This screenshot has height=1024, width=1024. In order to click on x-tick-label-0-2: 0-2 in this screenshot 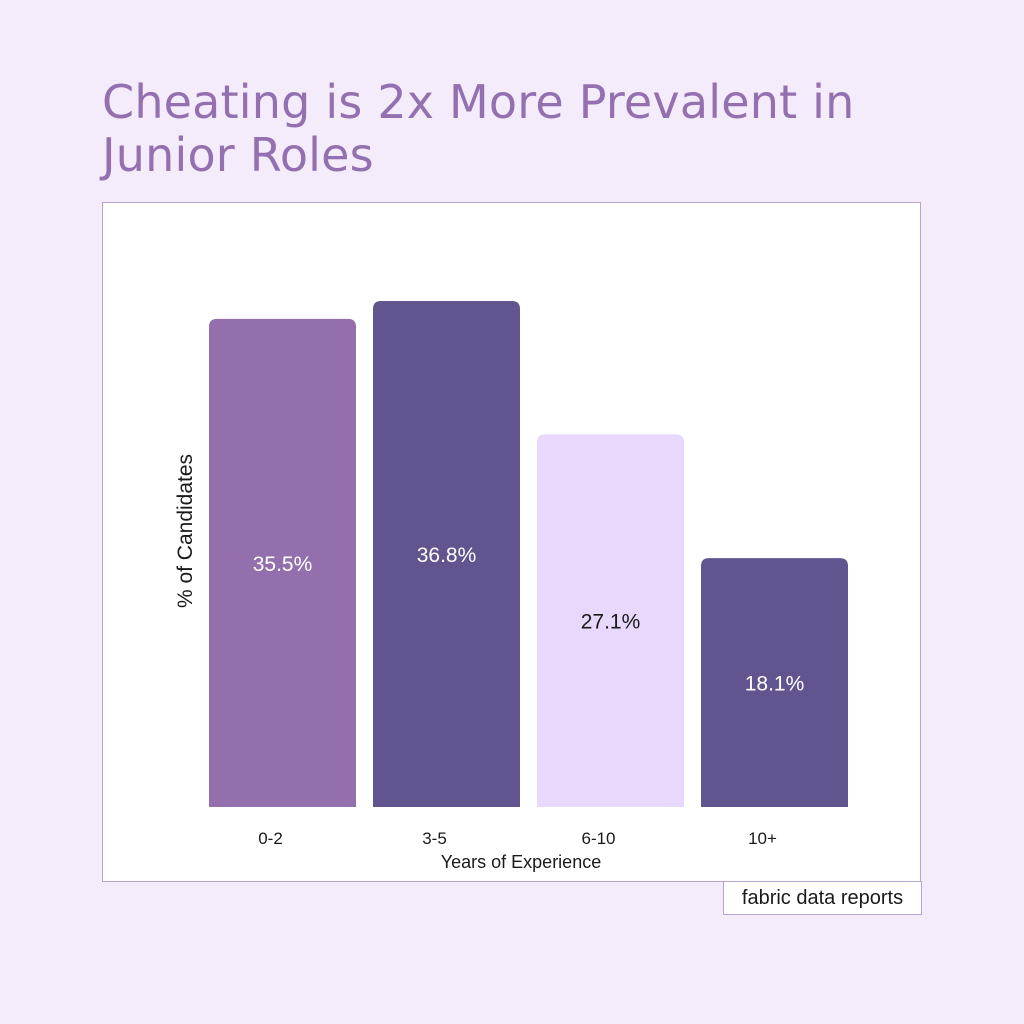, I will do `click(270, 838)`.